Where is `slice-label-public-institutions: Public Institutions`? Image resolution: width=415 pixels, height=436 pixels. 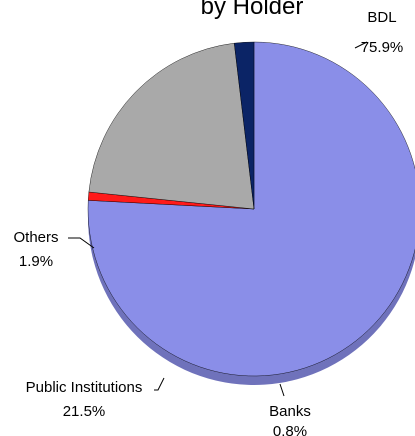 slice-label-public-institutions: Public Institutions is located at coordinates (84, 387).